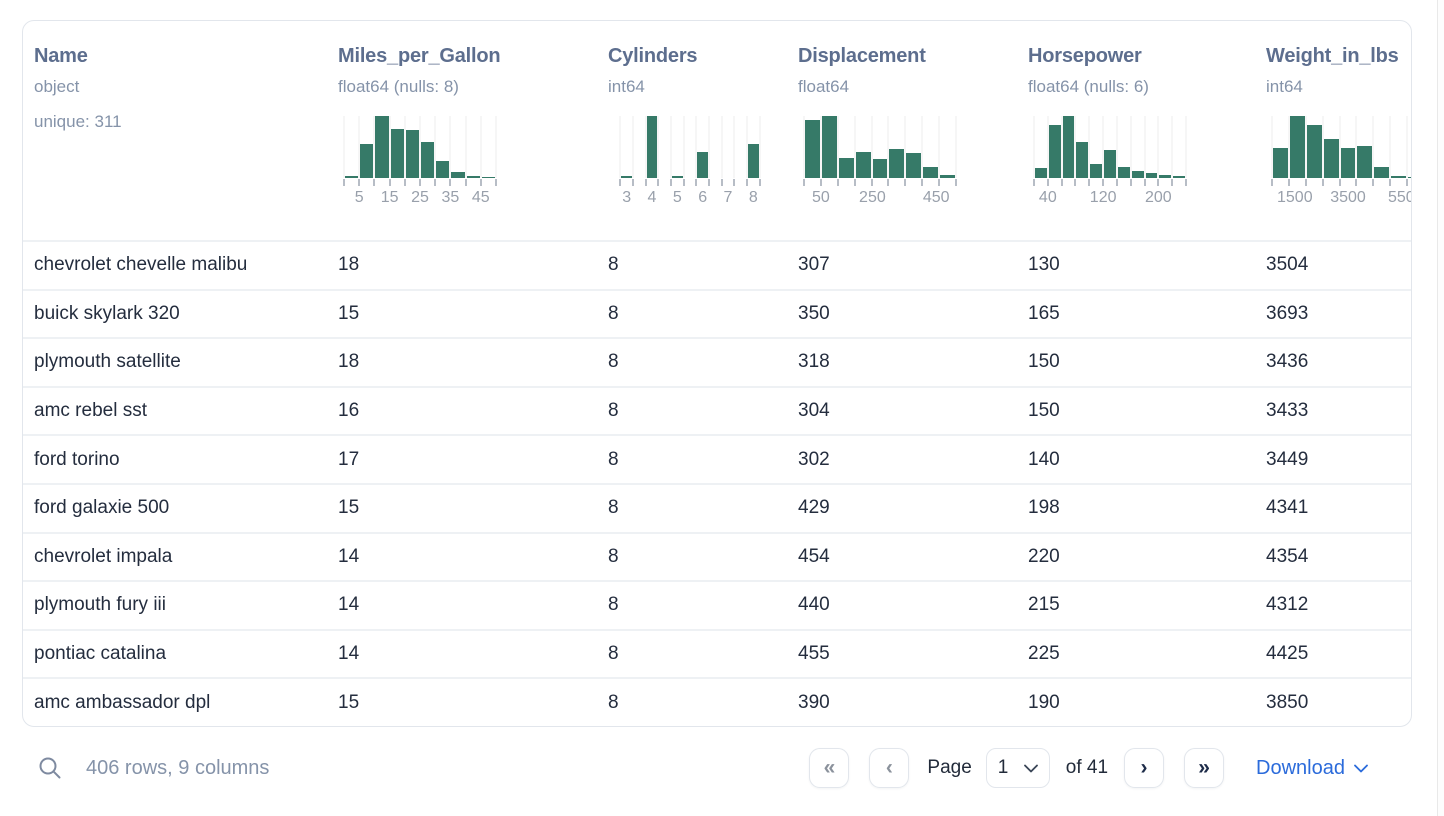 This screenshot has width=1444, height=816. What do you see at coordinates (186, 142) in the screenshot?
I see `column-header-name: Name object unique: 311` at bounding box center [186, 142].